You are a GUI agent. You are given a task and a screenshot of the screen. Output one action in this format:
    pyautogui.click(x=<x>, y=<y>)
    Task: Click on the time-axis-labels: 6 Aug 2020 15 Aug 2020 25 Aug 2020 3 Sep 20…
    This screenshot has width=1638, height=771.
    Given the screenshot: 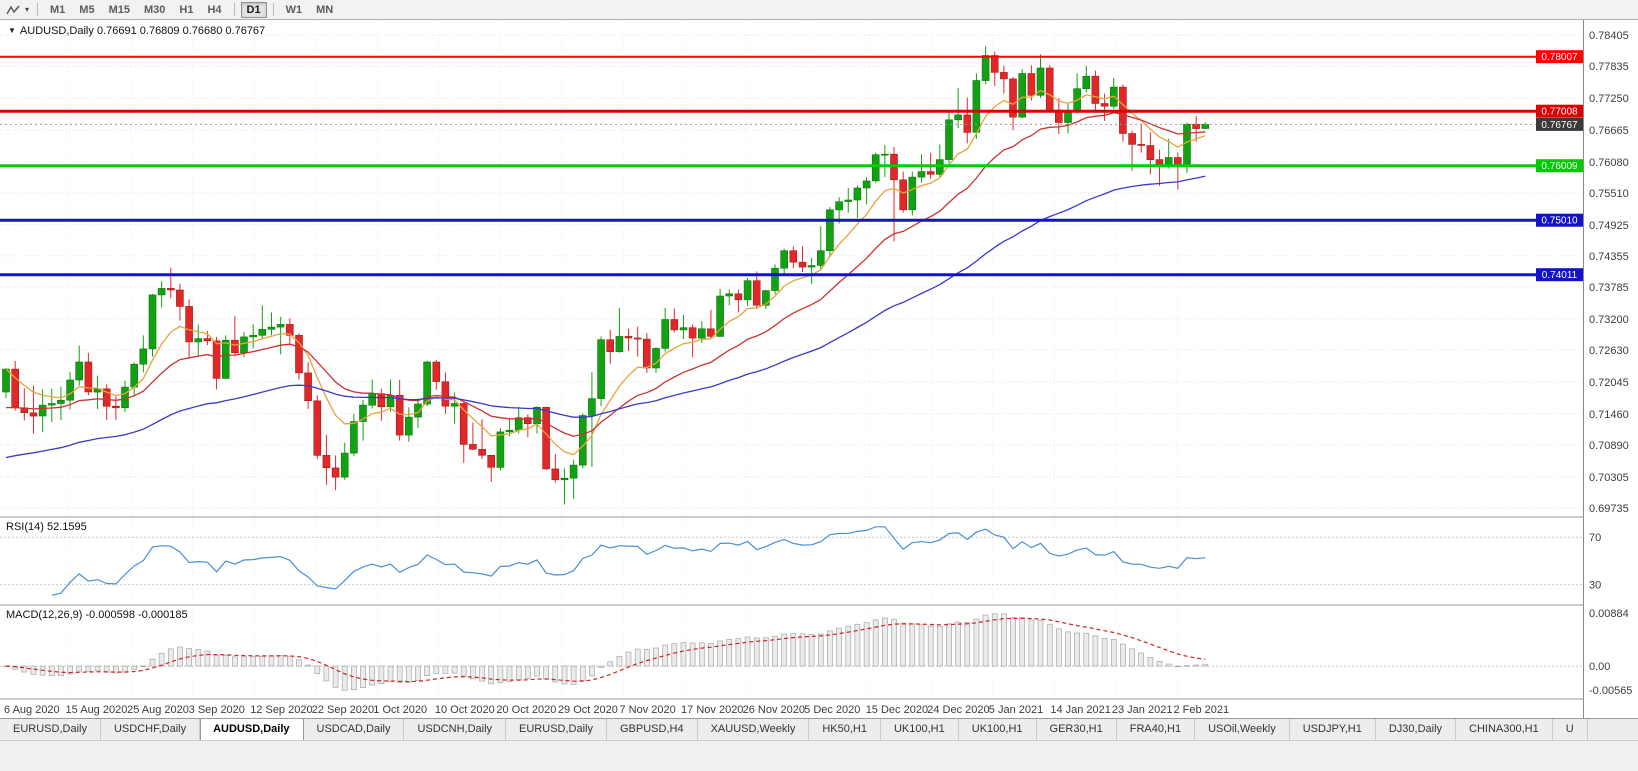 What is the action you would take?
    pyautogui.click(x=616, y=710)
    